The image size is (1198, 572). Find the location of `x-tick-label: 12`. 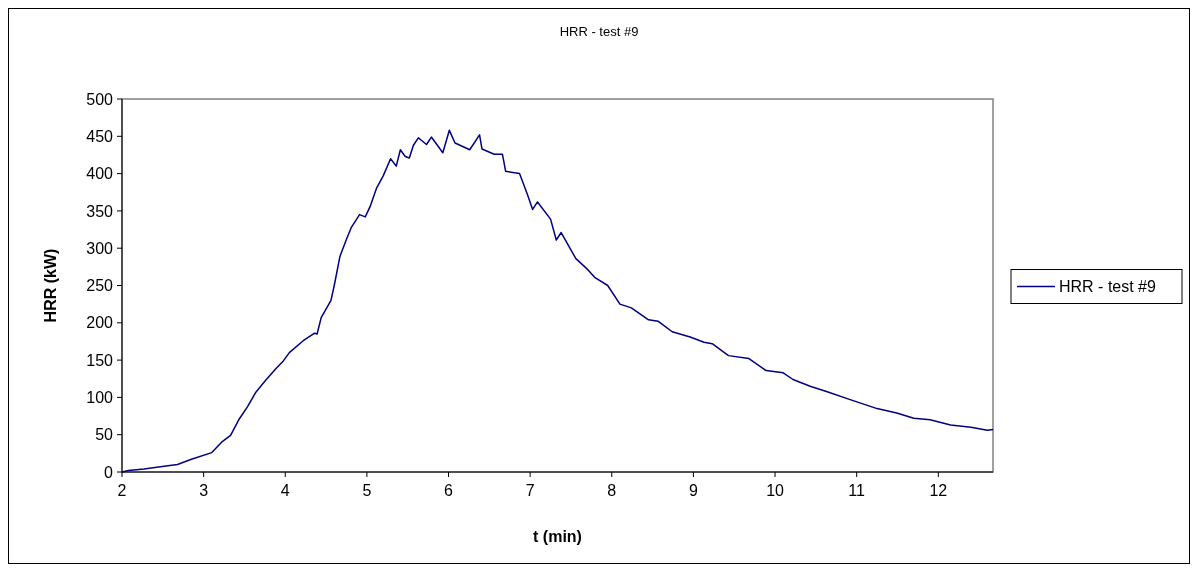

x-tick-label: 12 is located at coordinates (938, 490).